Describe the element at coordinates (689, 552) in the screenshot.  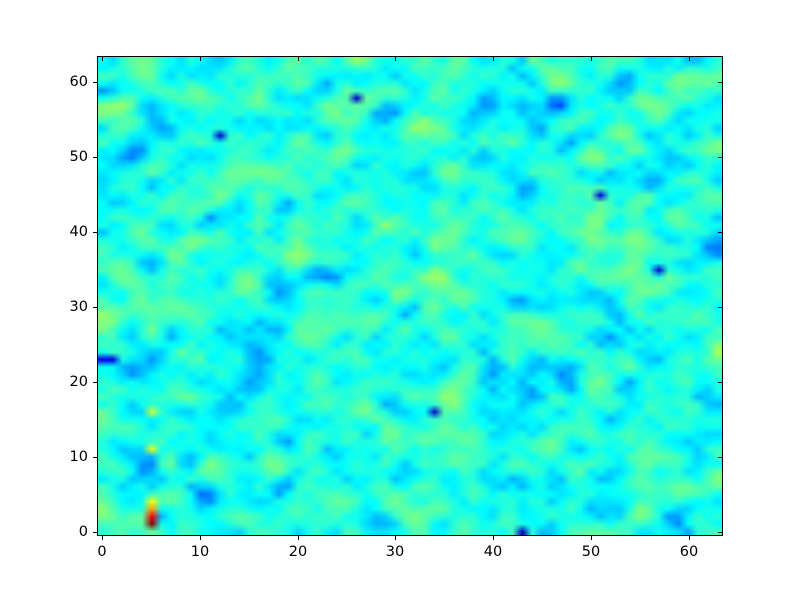
I see `xticklabel-60: 60` at that location.